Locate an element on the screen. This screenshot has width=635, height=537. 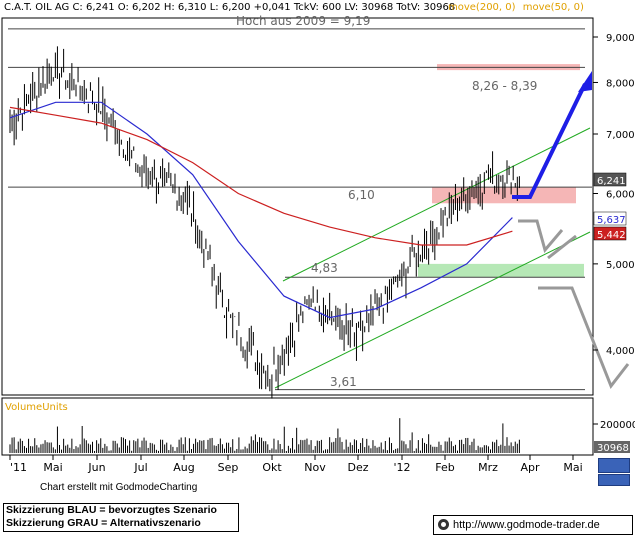
globe-icon is located at coordinates (443, 524).